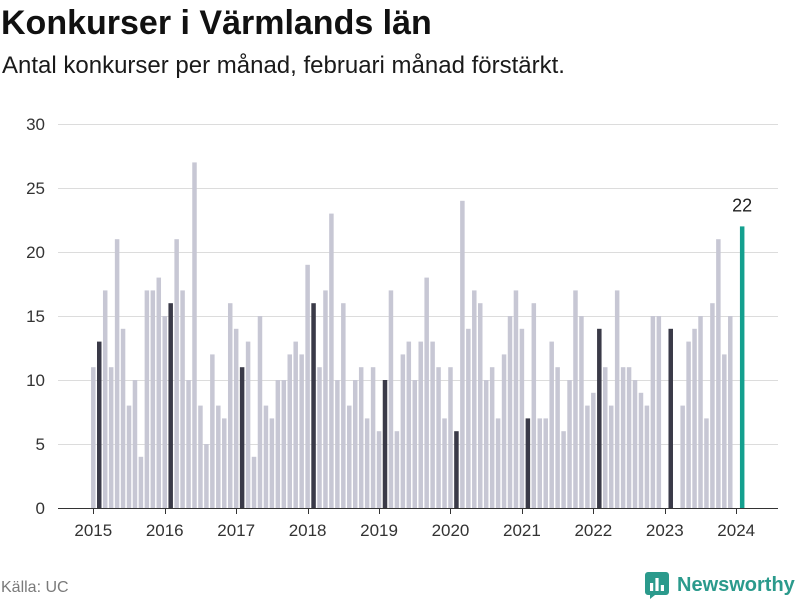 The width and height of the screenshot is (800, 600). Describe the element at coordinates (593, 530) in the screenshot. I see `x-tick-label: 2022` at that location.